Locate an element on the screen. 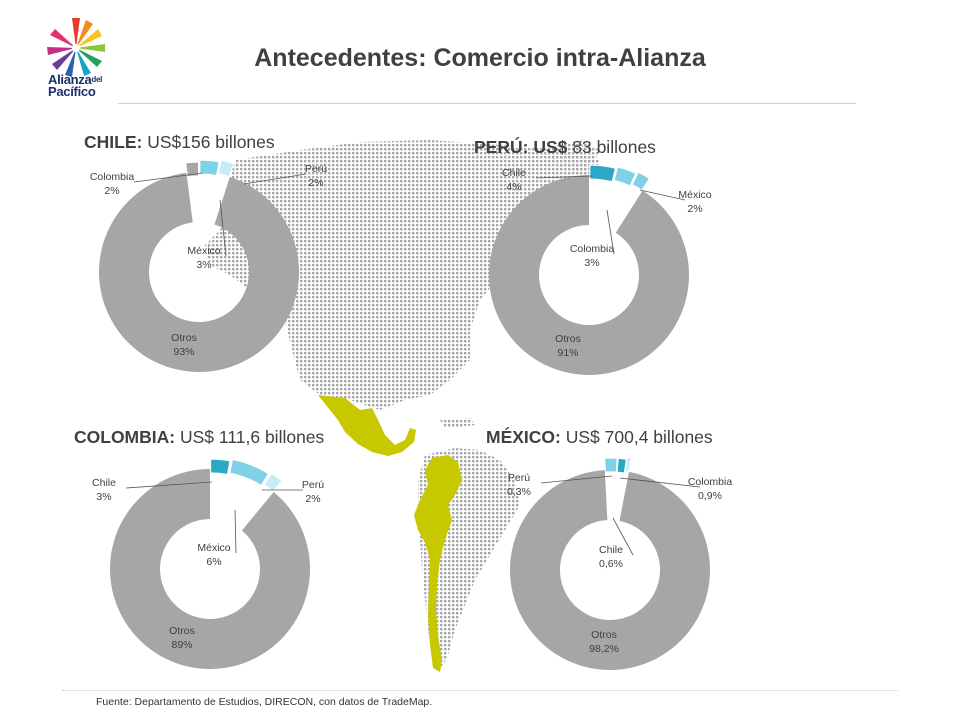 The height and width of the screenshot is (720, 960). logo-line1: Alianza is located at coordinates (70, 79).